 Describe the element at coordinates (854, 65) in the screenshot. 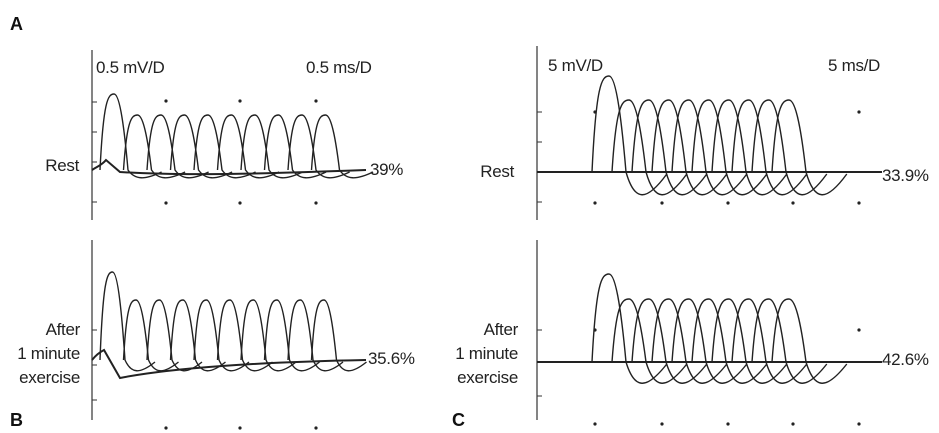

I see `right-time-scale: 5 ms/D` at that location.